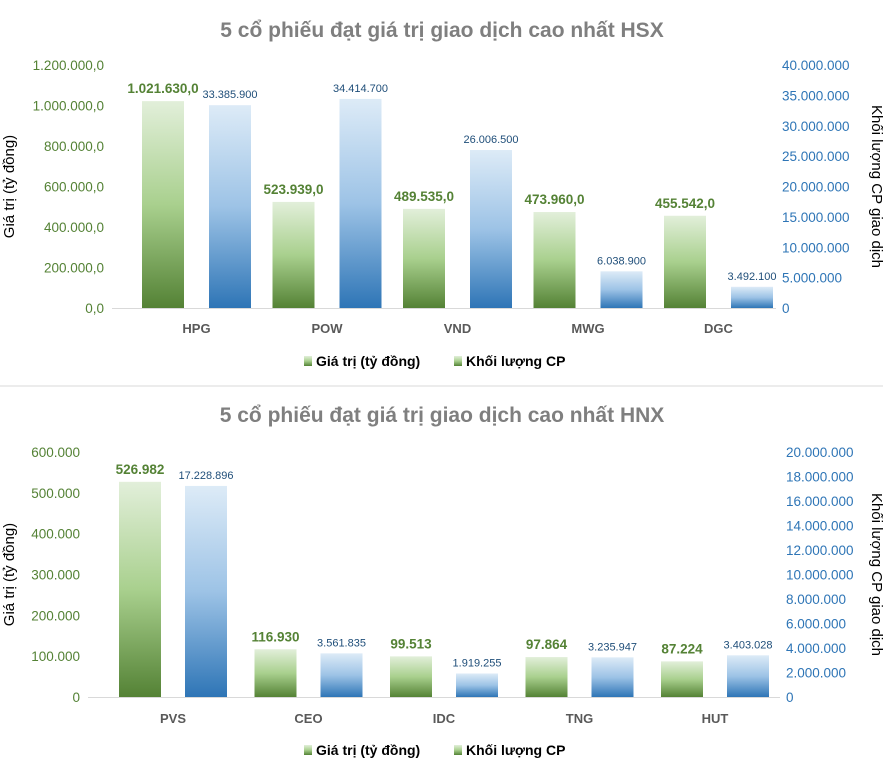  What do you see at coordinates (820, 501) in the screenshot?
I see `y2-tick-label: 16.000.000` at bounding box center [820, 501].